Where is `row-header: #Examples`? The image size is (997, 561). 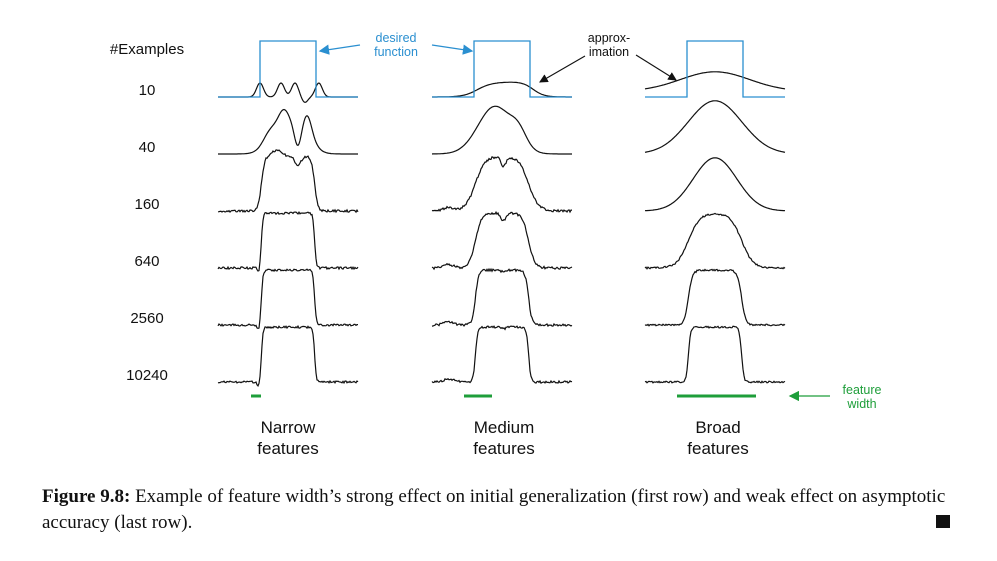
row-header: #Examples is located at coordinates (147, 49).